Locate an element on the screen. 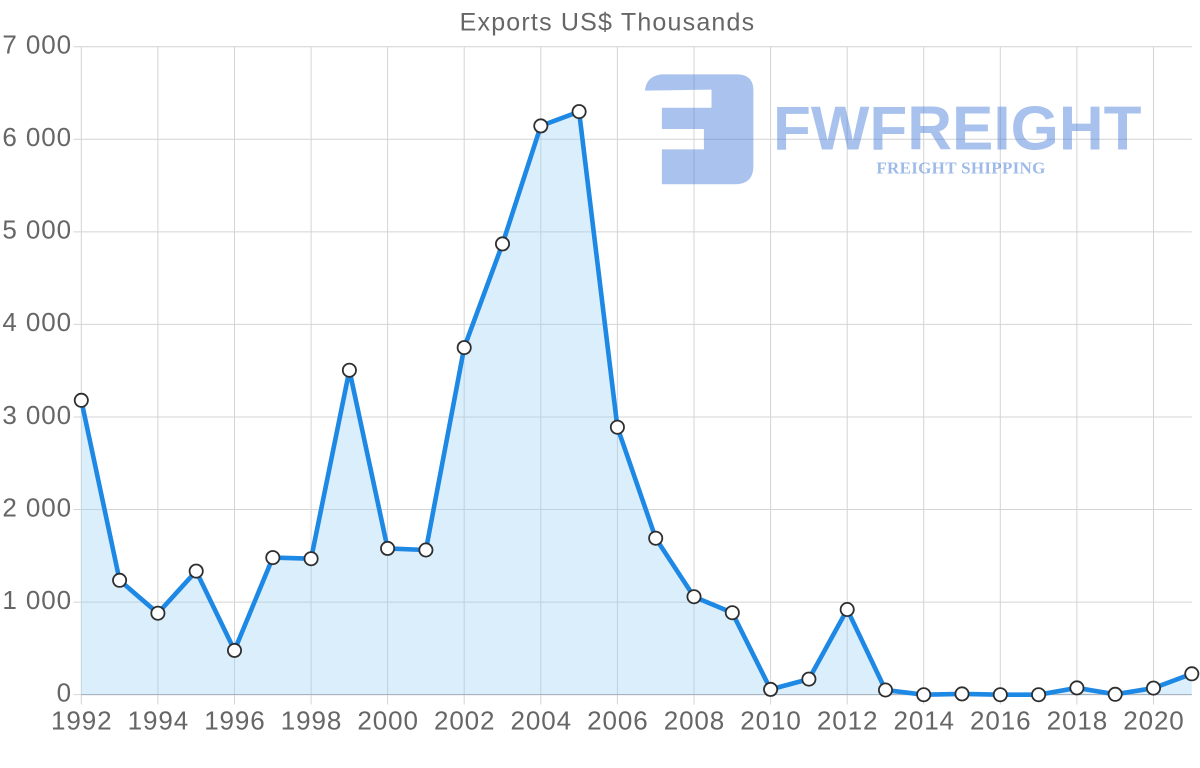 The width and height of the screenshot is (1200, 768). svg-text: 1998 is located at coordinates (311, 721).